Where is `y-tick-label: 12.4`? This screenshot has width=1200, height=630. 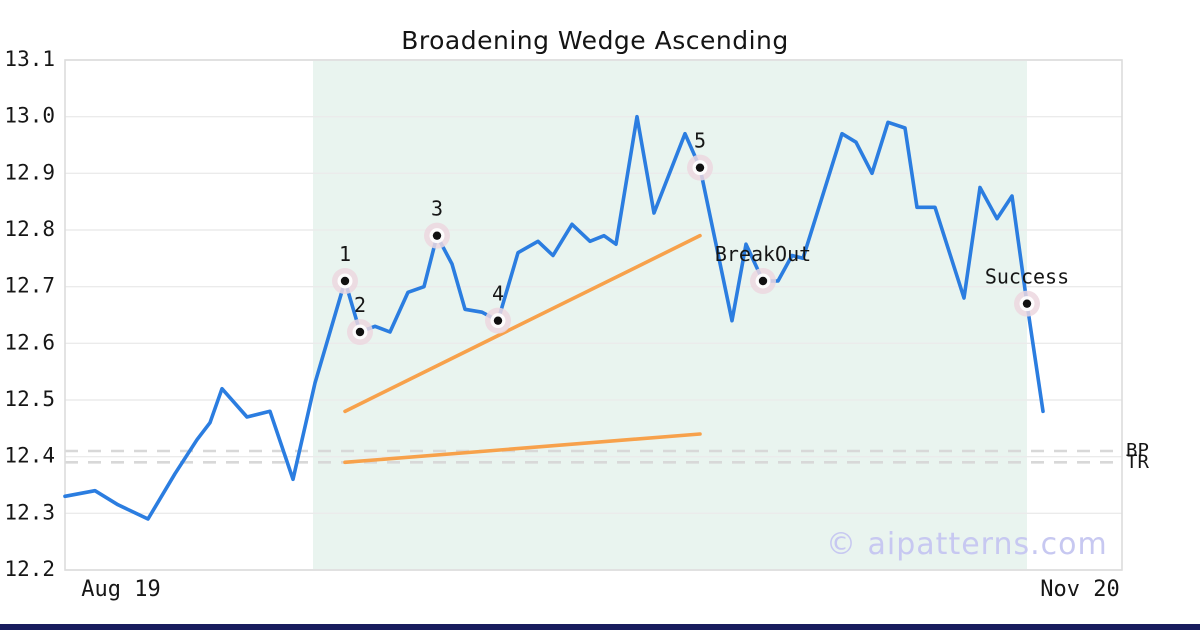
y-tick-label: 12.4 is located at coordinates (29, 456).